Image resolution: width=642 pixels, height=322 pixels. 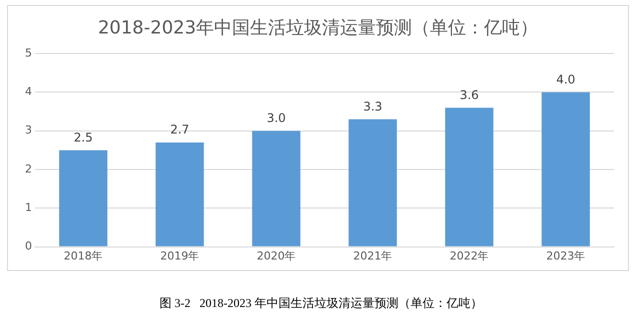 What do you see at coordinates (318, 27) in the screenshot?
I see `chart-title: 2018-2023年中国生活垃圾清运量预测（单位：亿吨）` at bounding box center [318, 27].